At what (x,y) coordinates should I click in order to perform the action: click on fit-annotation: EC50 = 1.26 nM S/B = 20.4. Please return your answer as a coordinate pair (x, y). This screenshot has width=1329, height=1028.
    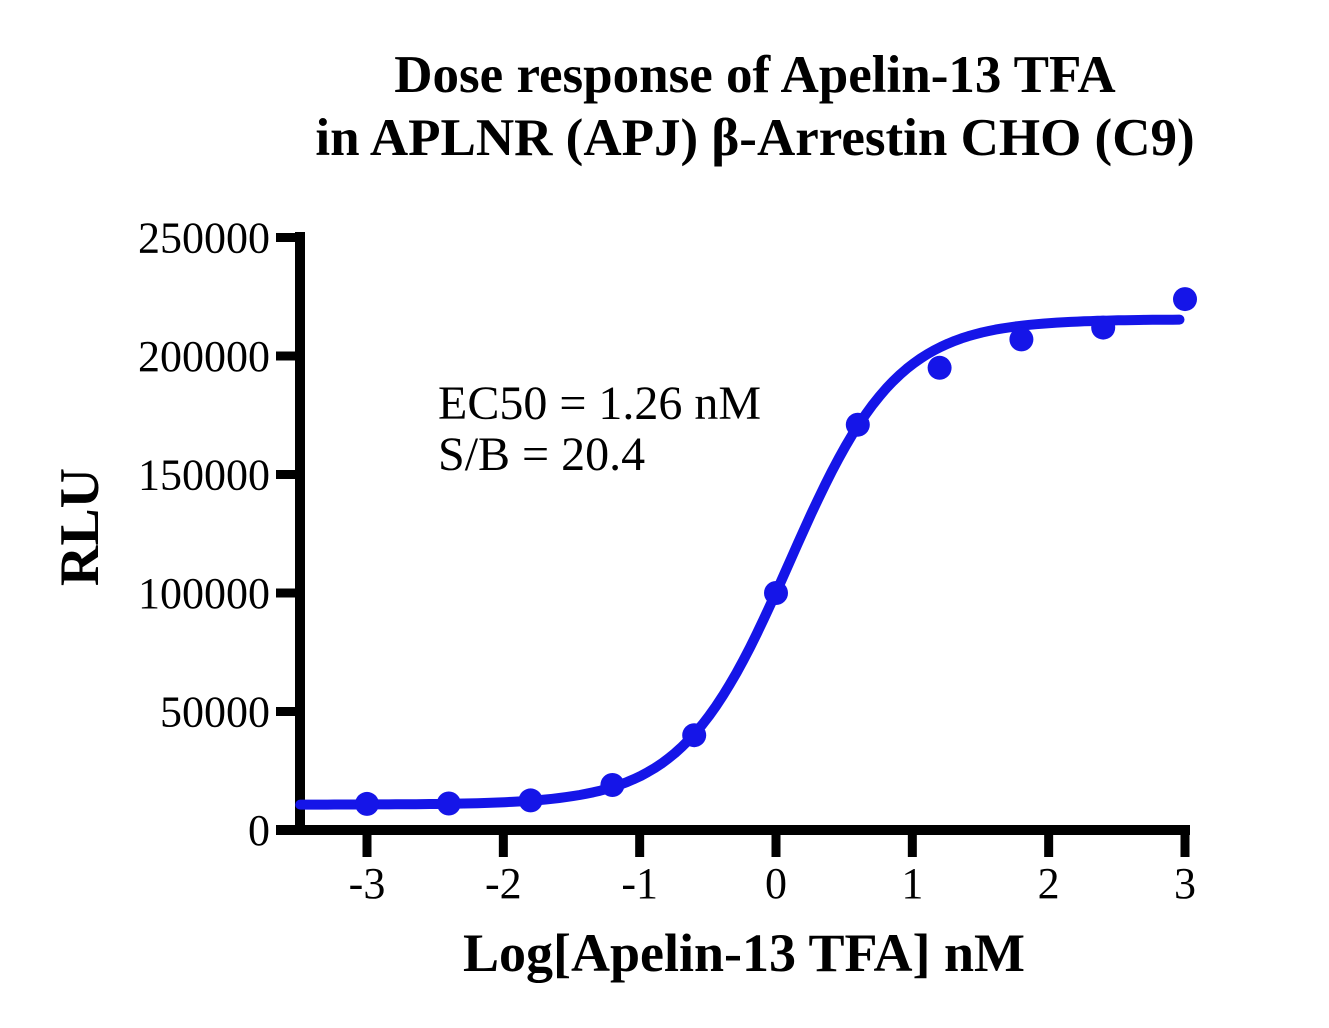
    Looking at the image, I should click on (599, 429).